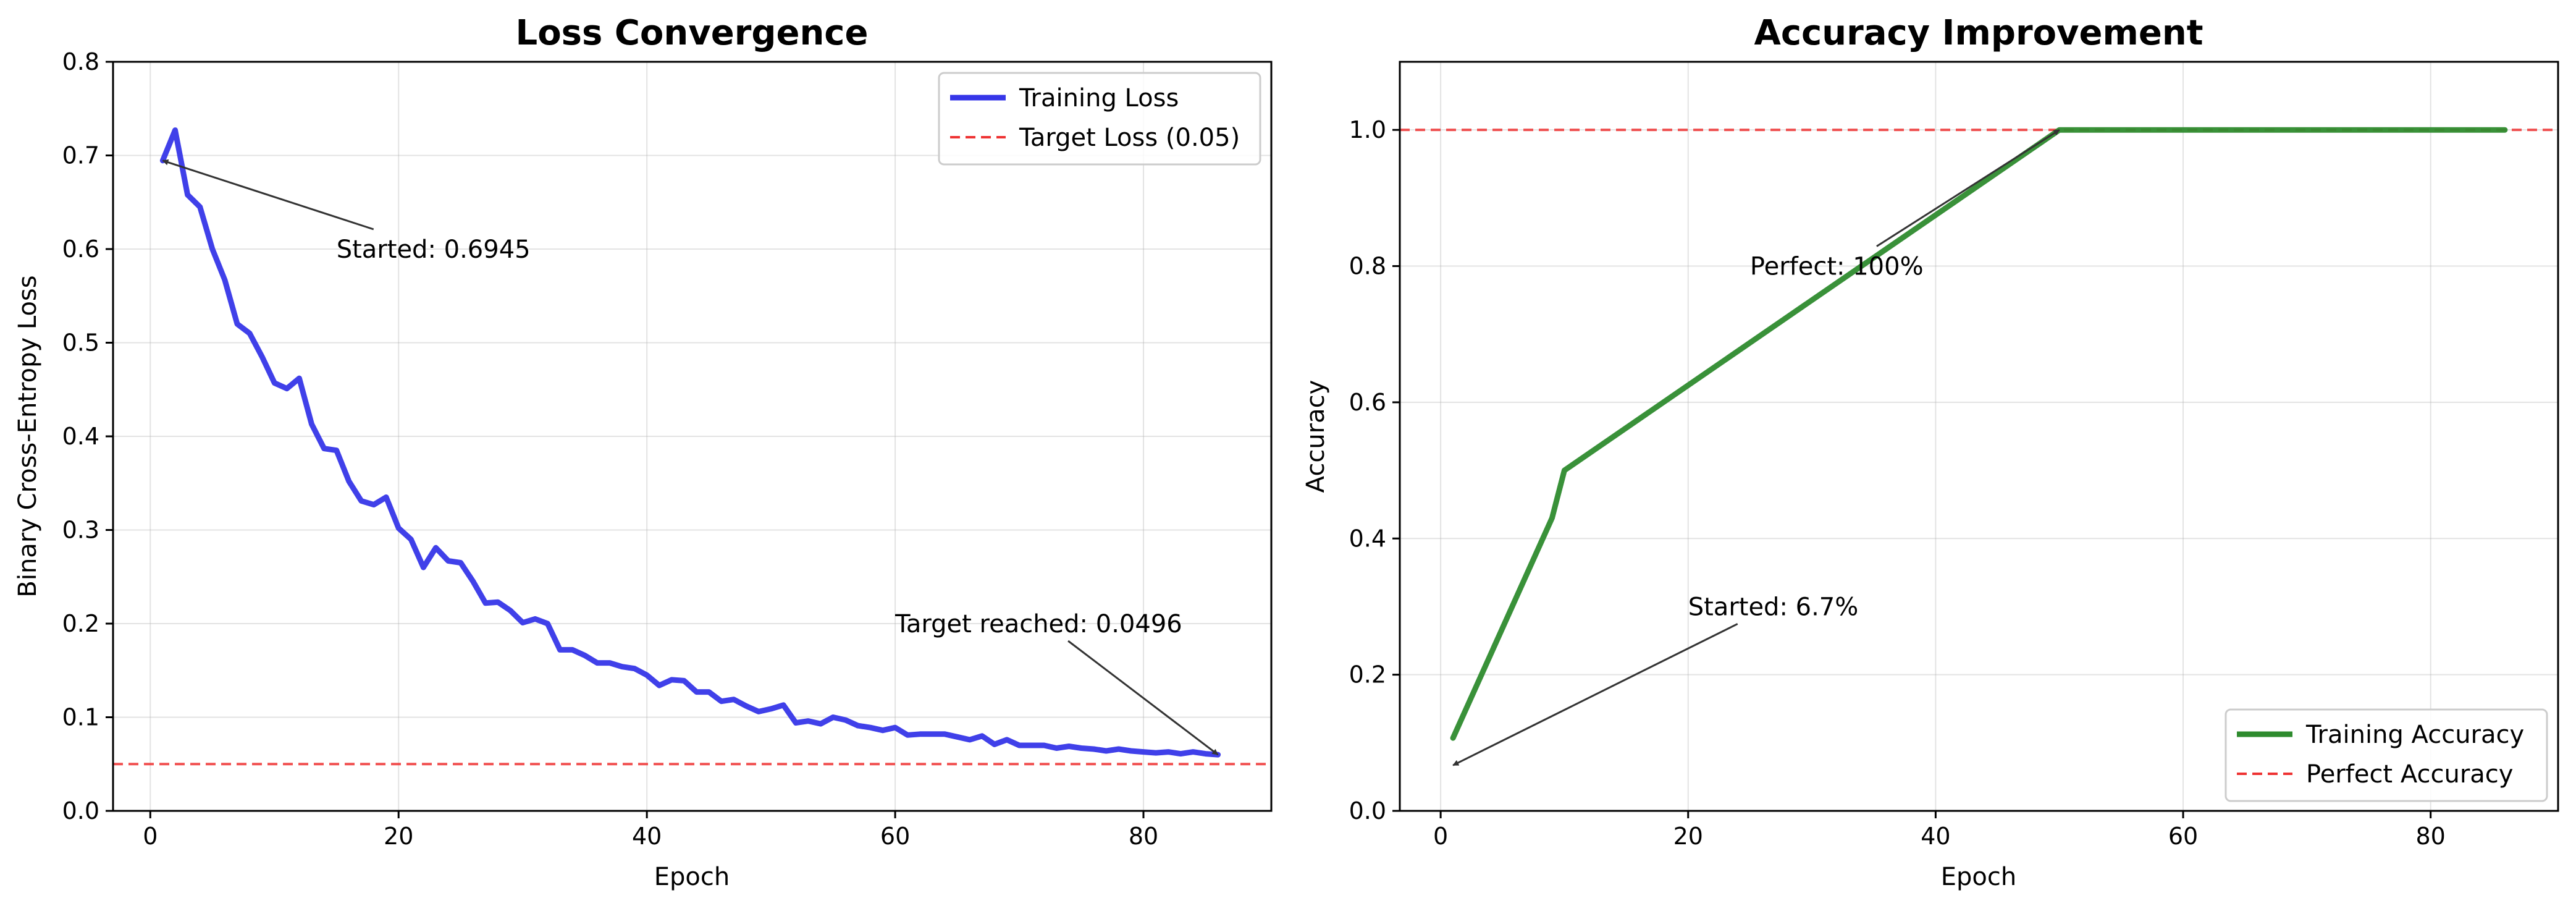 This screenshot has height=911, width=2576. Describe the element at coordinates (2414, 735) in the screenshot. I see `accuracy-chart-legend-label: Training Accuracy` at that location.